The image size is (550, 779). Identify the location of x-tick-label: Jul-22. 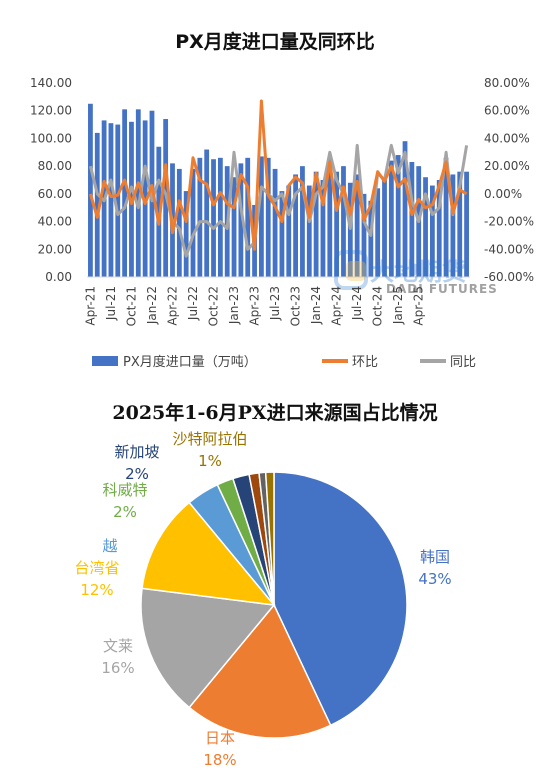
(193, 303).